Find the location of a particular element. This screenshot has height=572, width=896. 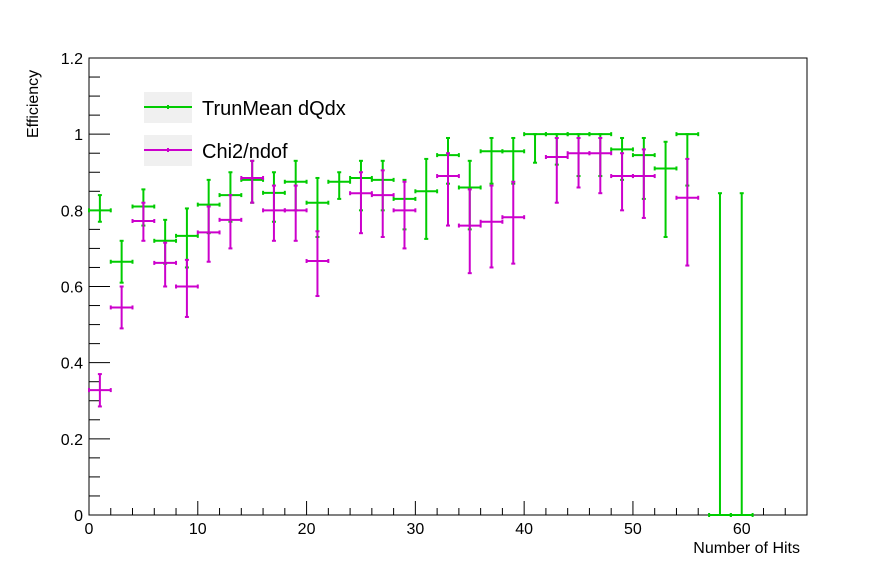

x-tick-label: 50 is located at coordinates (633, 529).